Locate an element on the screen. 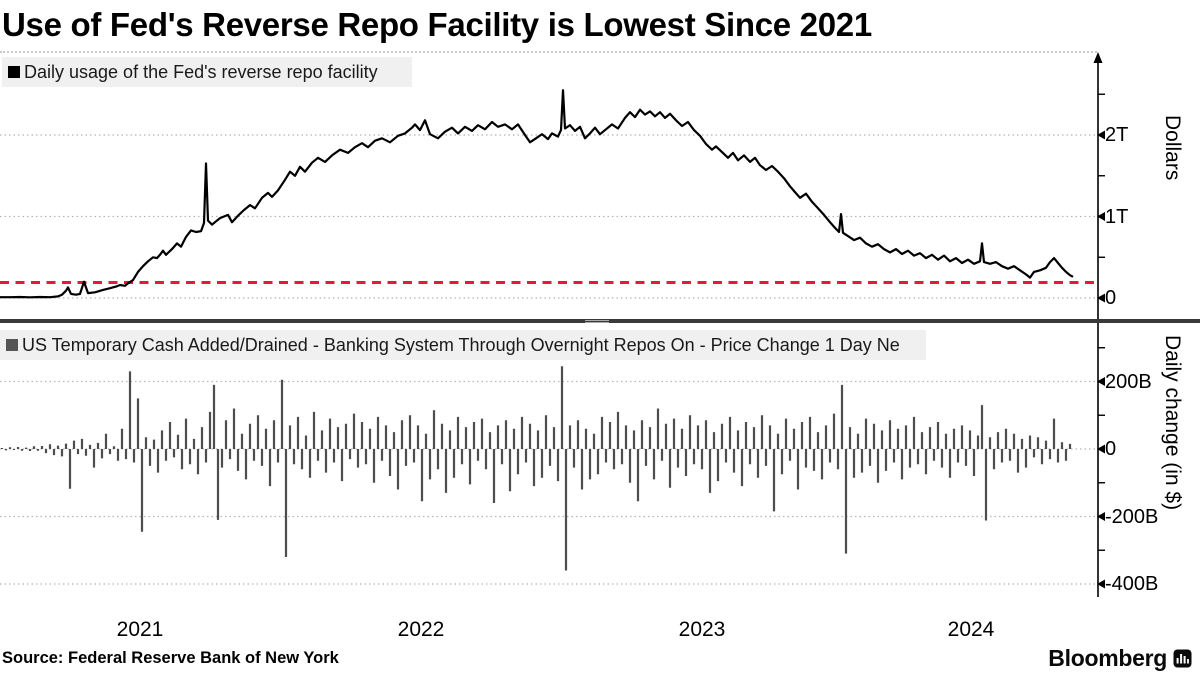  bottom-y-tick-label: -200B is located at coordinates (1132, 516).